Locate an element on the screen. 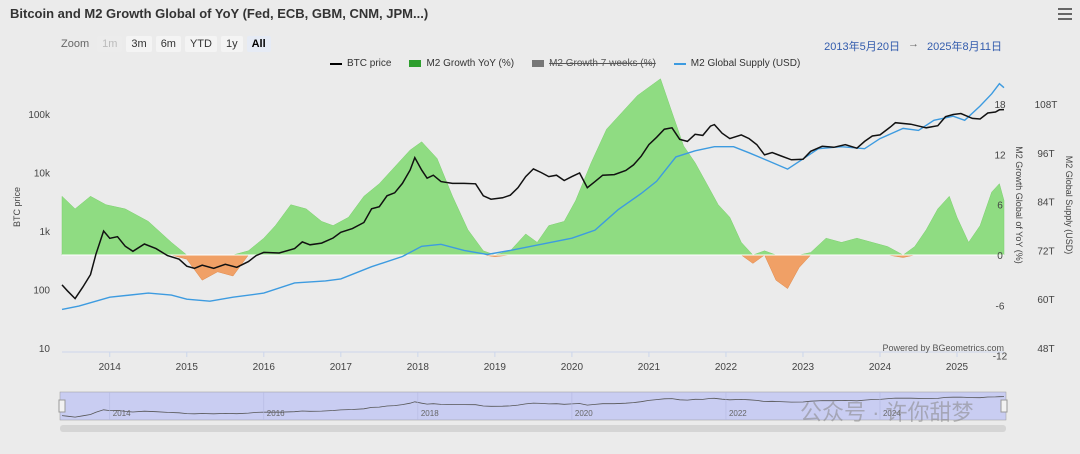  navigator-label: 2020 is located at coordinates (584, 413).